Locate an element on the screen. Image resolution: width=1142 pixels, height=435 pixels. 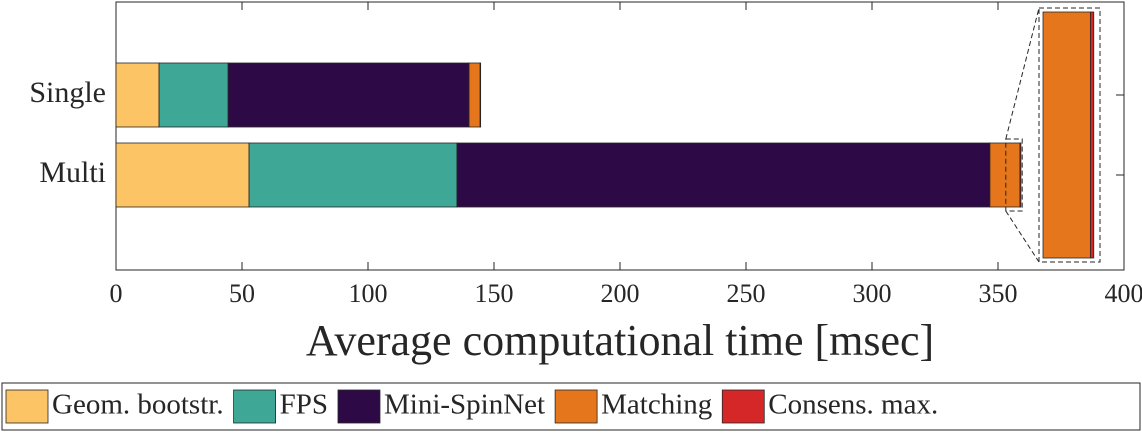
legend-label: Matching is located at coordinates (656, 405).